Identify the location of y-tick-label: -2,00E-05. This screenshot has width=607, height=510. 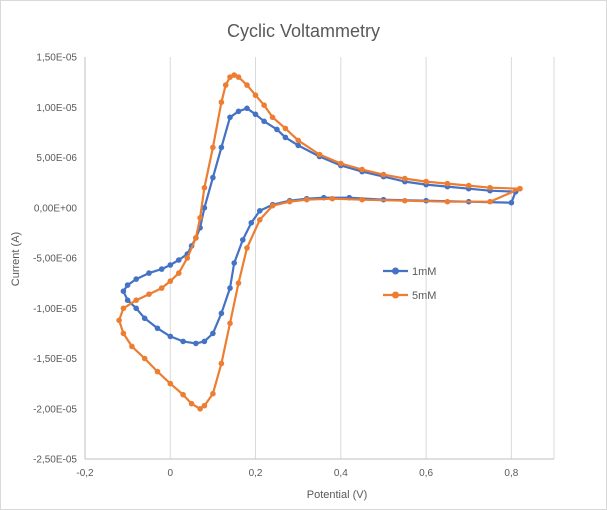
(55, 409).